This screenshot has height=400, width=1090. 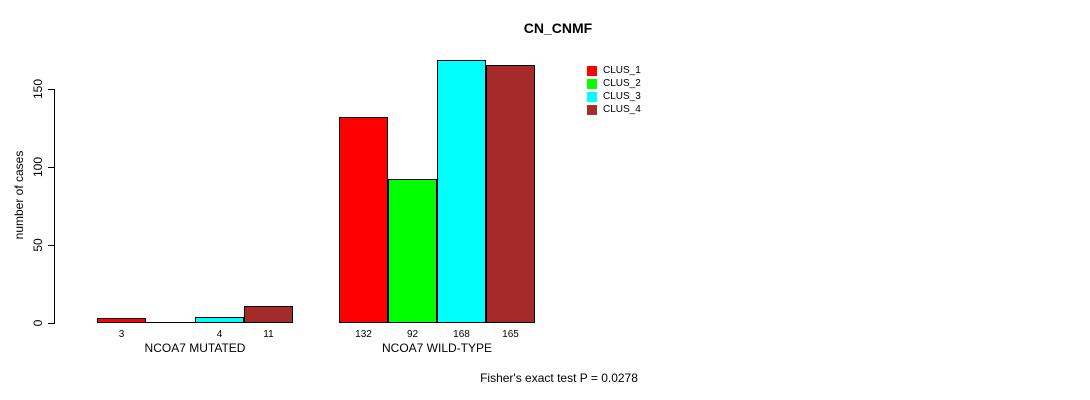 What do you see at coordinates (461, 191) in the screenshot?
I see `bar-clus-3-ncoa7-wild-type` at bounding box center [461, 191].